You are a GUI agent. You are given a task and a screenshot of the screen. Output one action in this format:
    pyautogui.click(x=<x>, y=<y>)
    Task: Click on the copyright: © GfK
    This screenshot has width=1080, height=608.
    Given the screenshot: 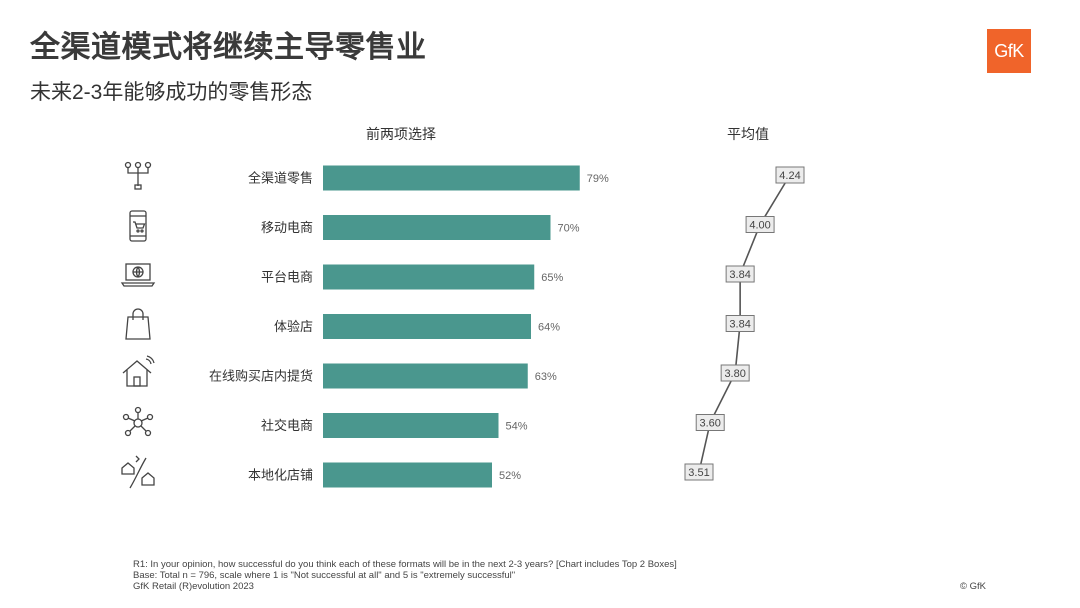 What is the action you would take?
    pyautogui.click(x=973, y=586)
    